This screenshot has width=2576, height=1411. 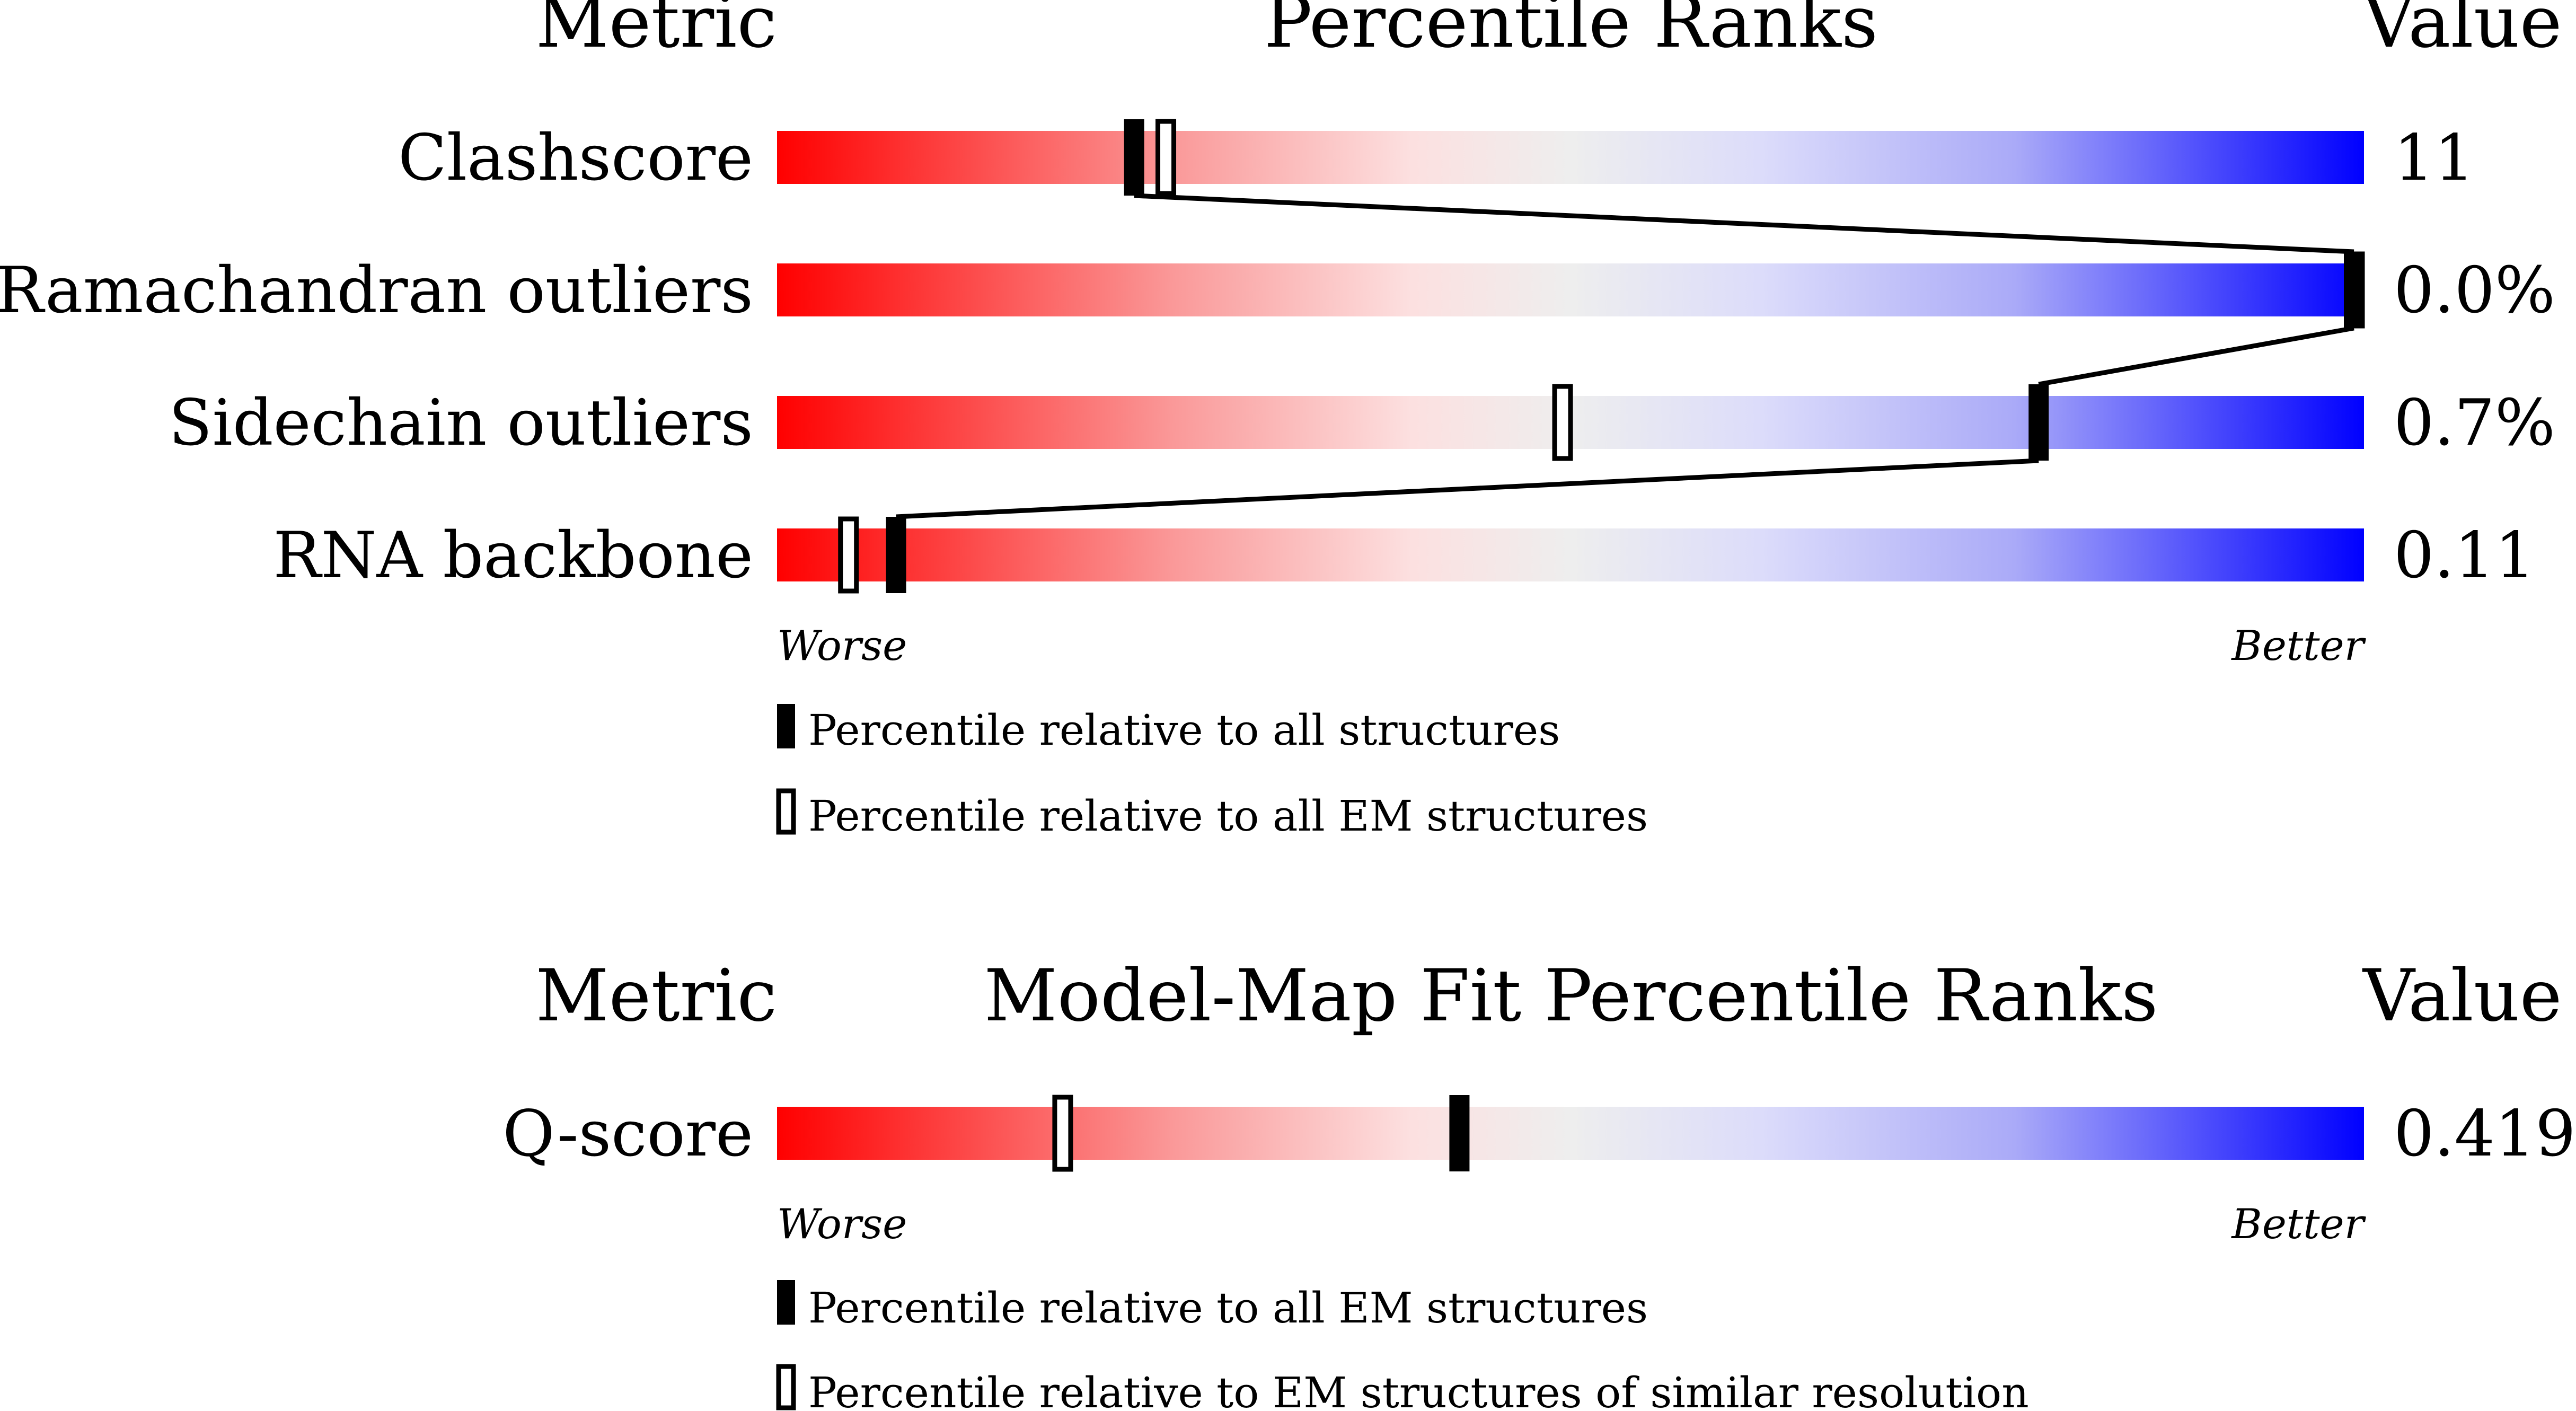 What do you see at coordinates (1184, 730) in the screenshot?
I see `legend-filled-label: Percentile relative to all structures` at bounding box center [1184, 730].